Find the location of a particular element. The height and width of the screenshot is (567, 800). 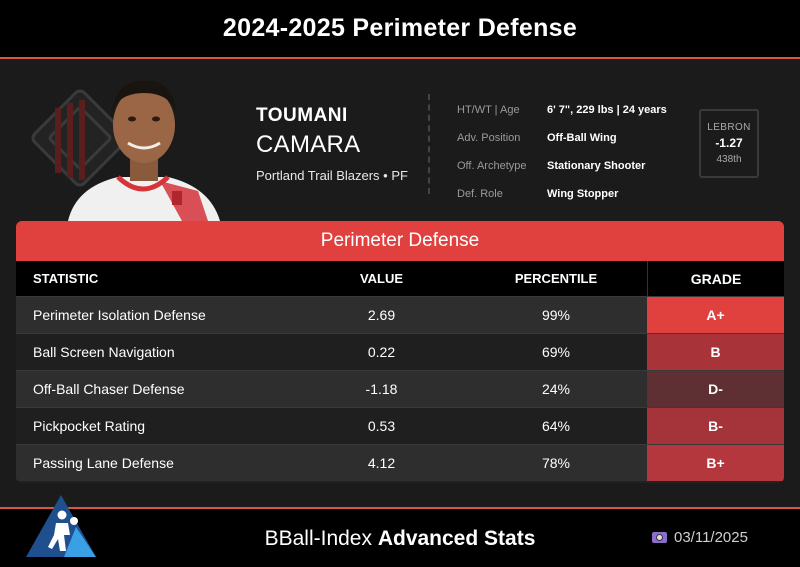

cell-percentile: 78% is located at coordinates (556, 463).